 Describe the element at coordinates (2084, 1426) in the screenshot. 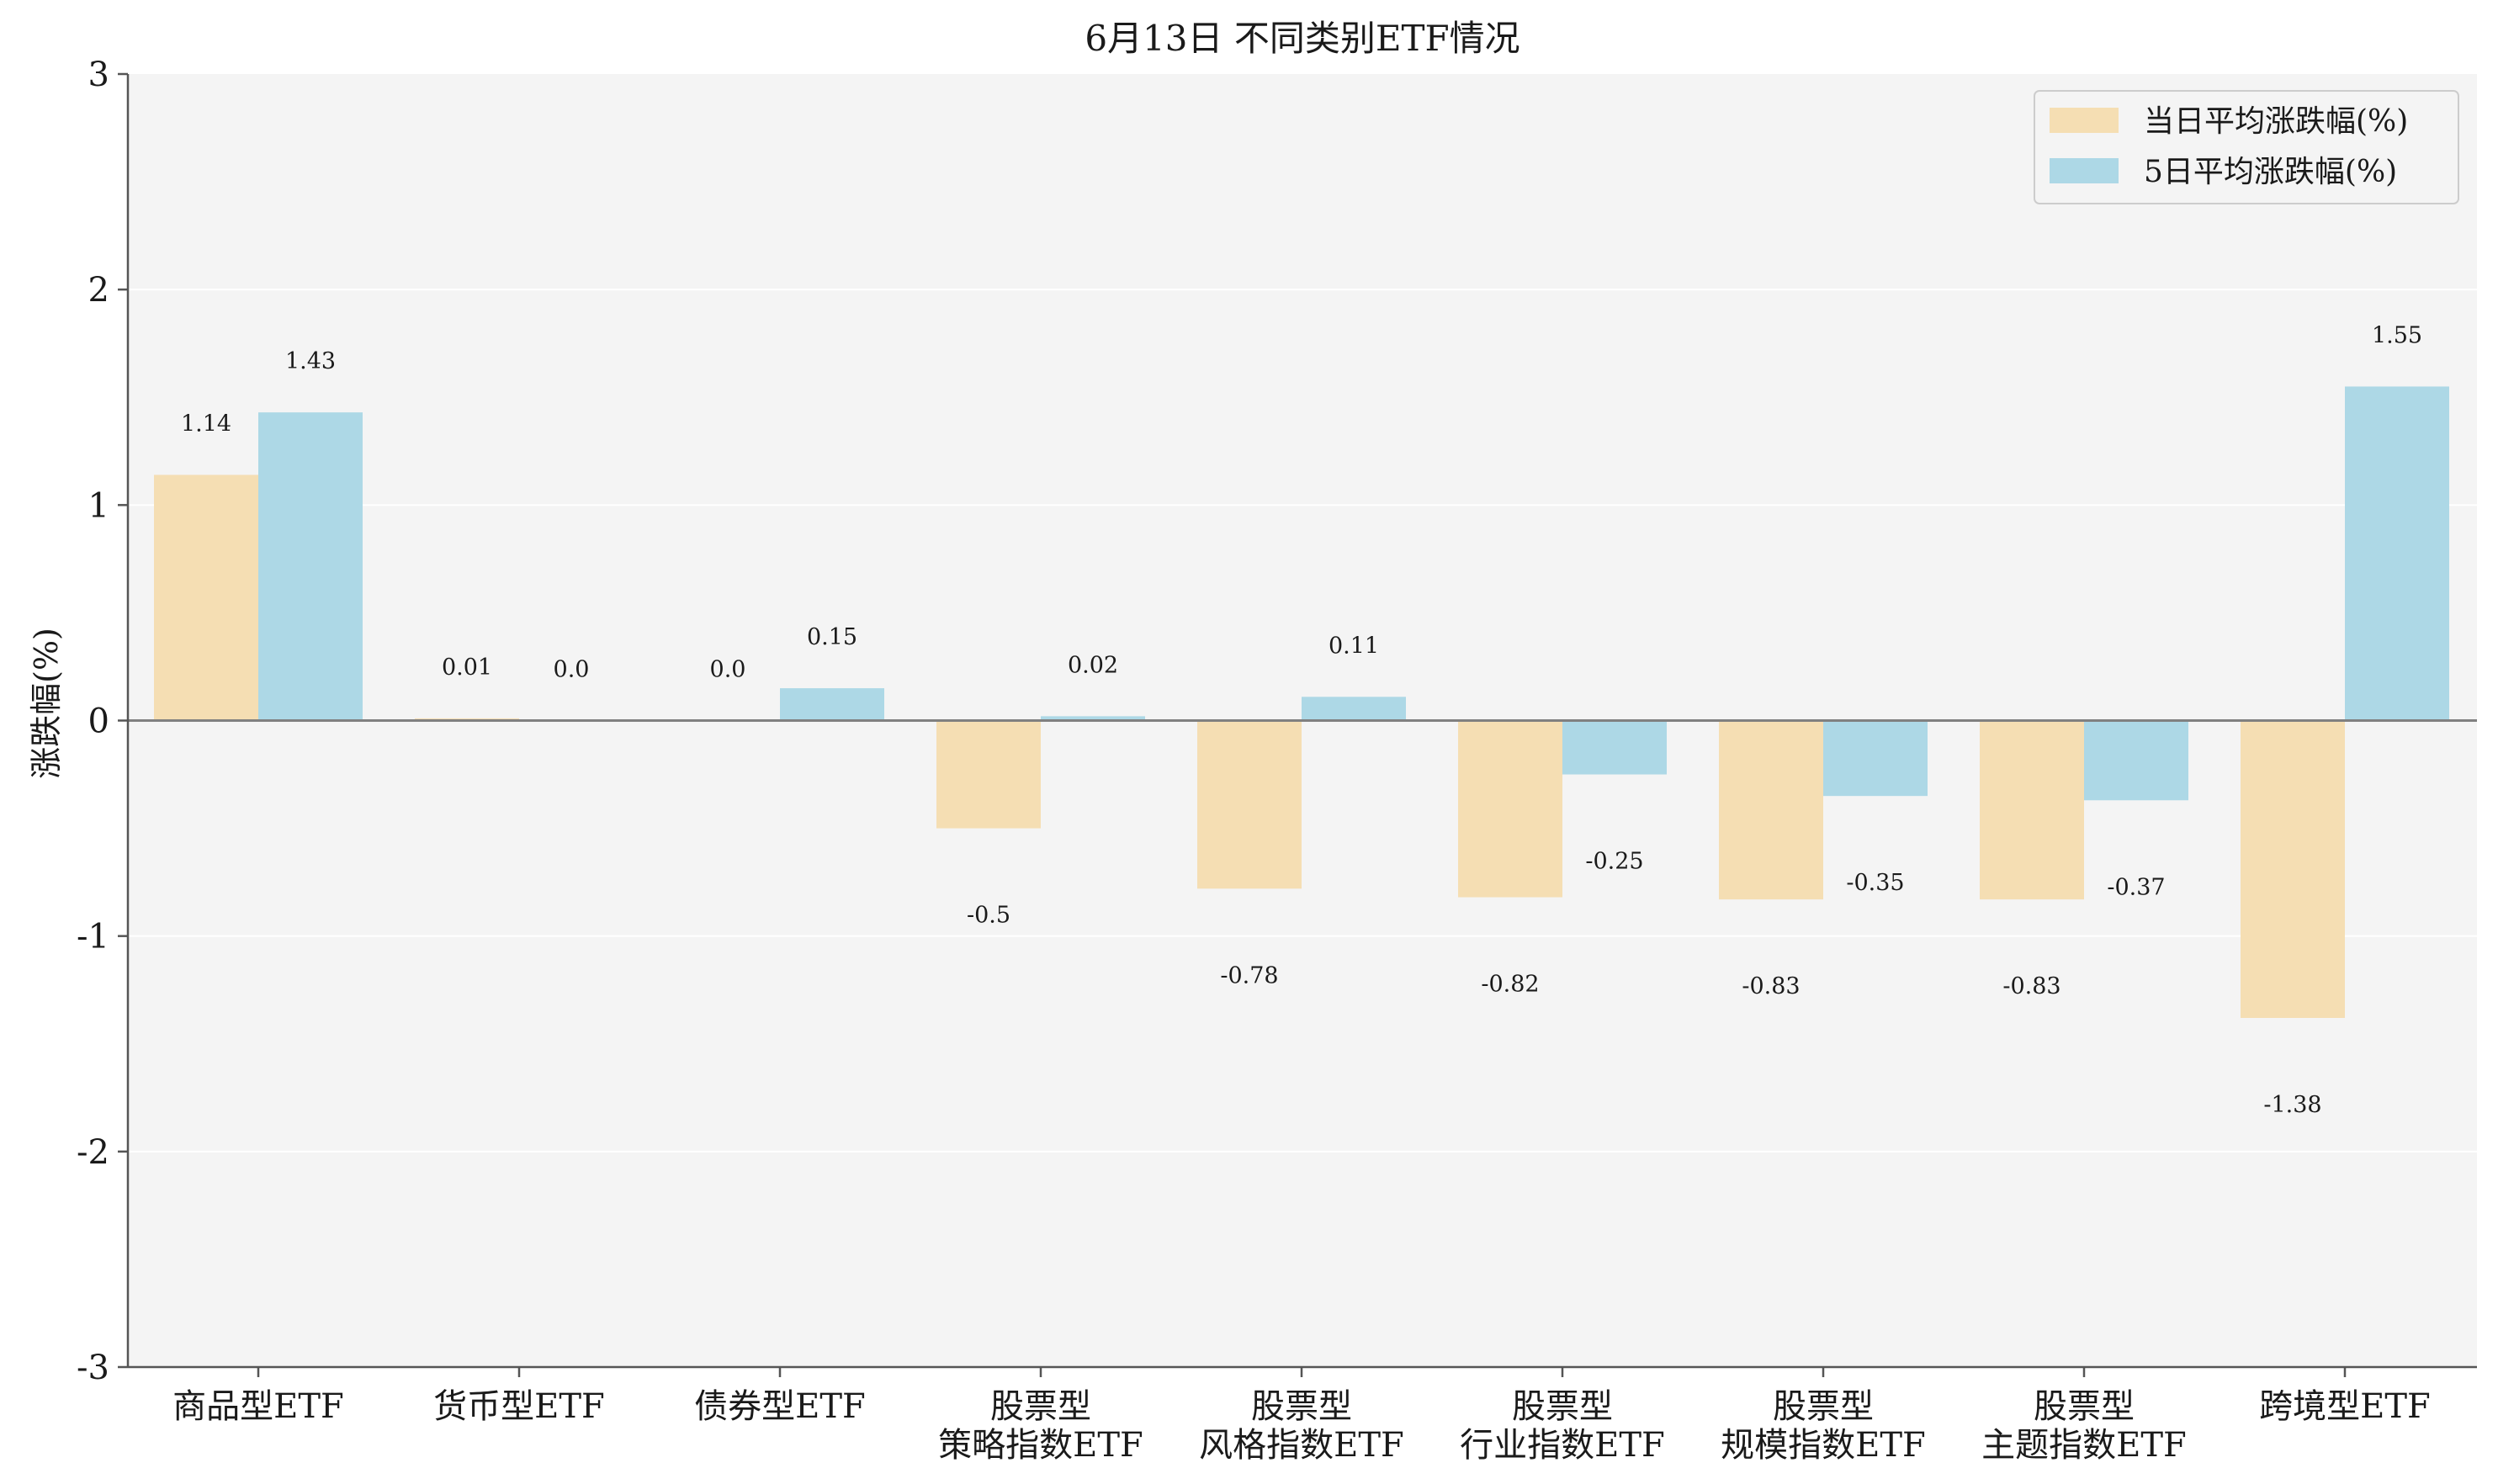

I see `x-tick-label: 股票型主题指数ETF` at that location.